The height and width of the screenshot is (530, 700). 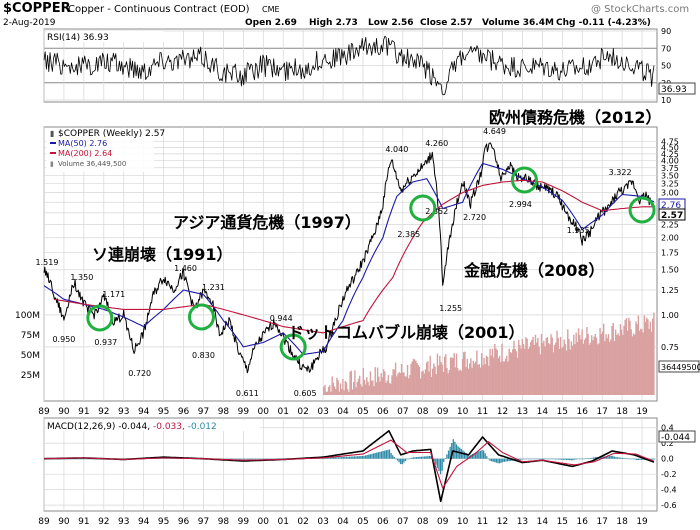 I want to click on symbol-title: $COPPER, so click(x=37, y=8).